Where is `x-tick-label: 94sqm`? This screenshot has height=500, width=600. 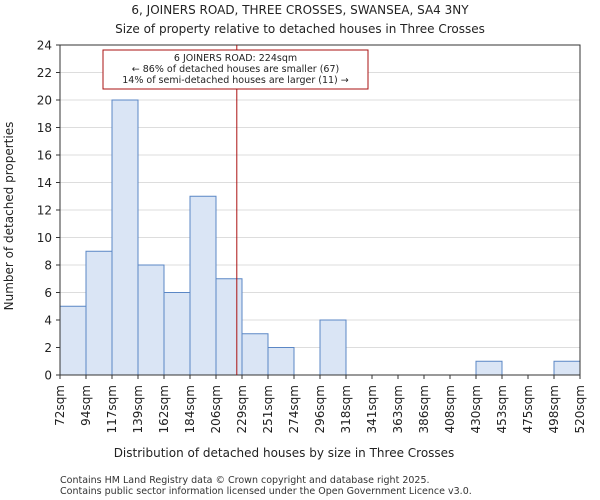
x-tick-label: 94sqm is located at coordinates (86, 405).